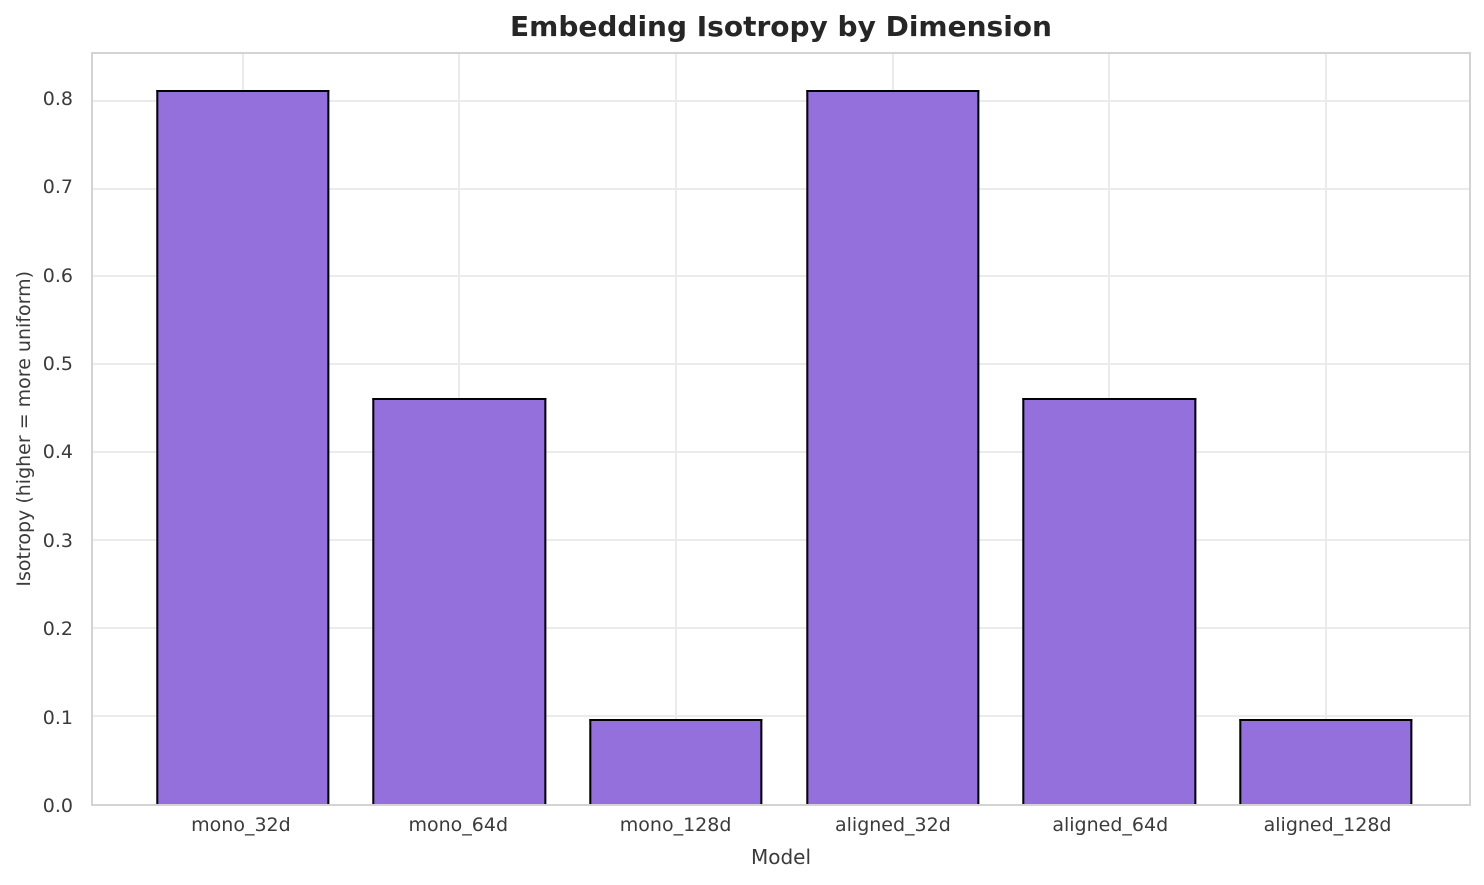 This screenshot has height=885, width=1484. What do you see at coordinates (57, 364) in the screenshot?
I see `y-tick-label: 0.5` at bounding box center [57, 364].